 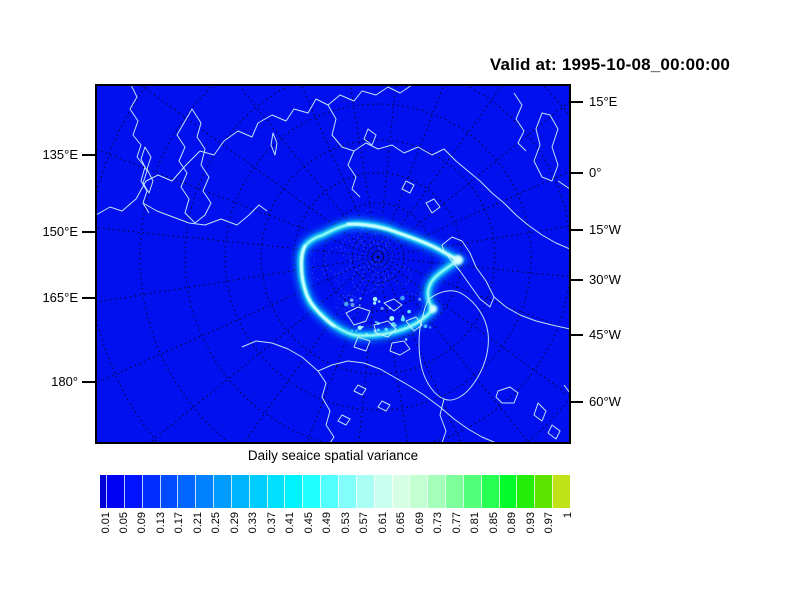 What do you see at coordinates (567, 515) in the screenshot?
I see `colorbar-tick-label: 1` at bounding box center [567, 515].